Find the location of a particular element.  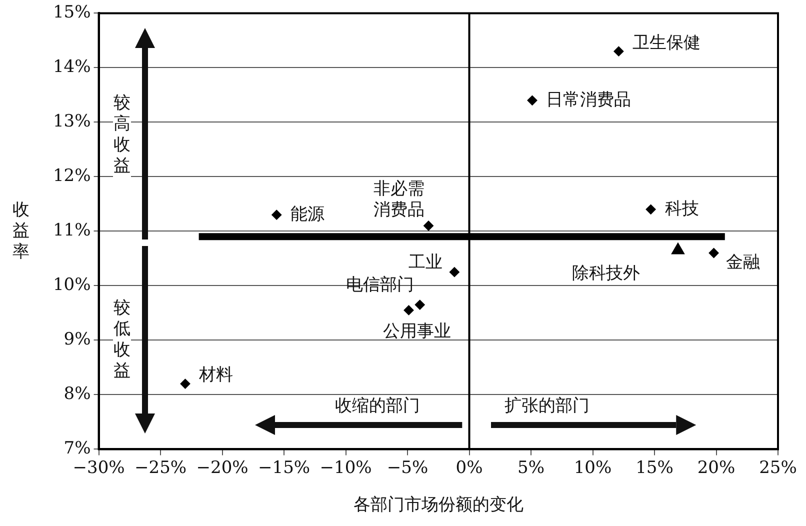

series-label: 卫生保健 is located at coordinates (666, 42).